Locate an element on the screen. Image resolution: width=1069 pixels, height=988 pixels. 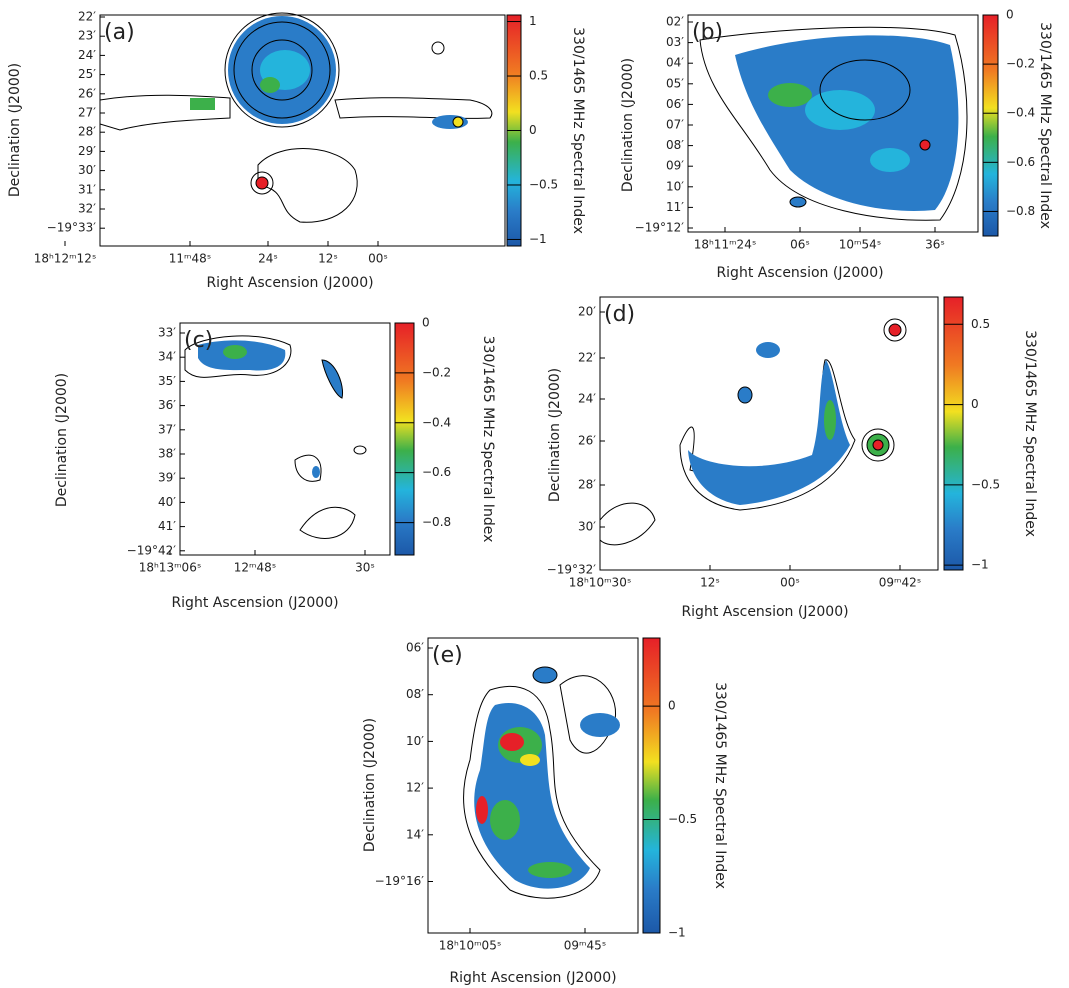
y-tick-label: 25′ is located at coordinates (87, 74).